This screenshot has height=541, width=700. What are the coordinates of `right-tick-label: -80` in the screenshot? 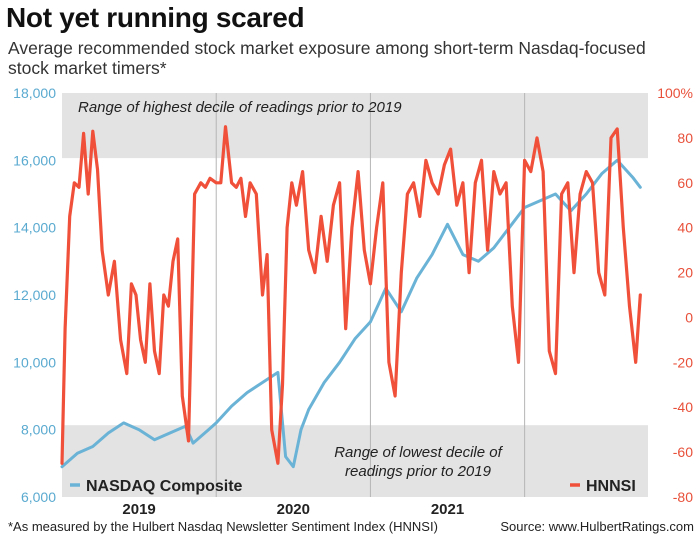 It's located at (683, 497).